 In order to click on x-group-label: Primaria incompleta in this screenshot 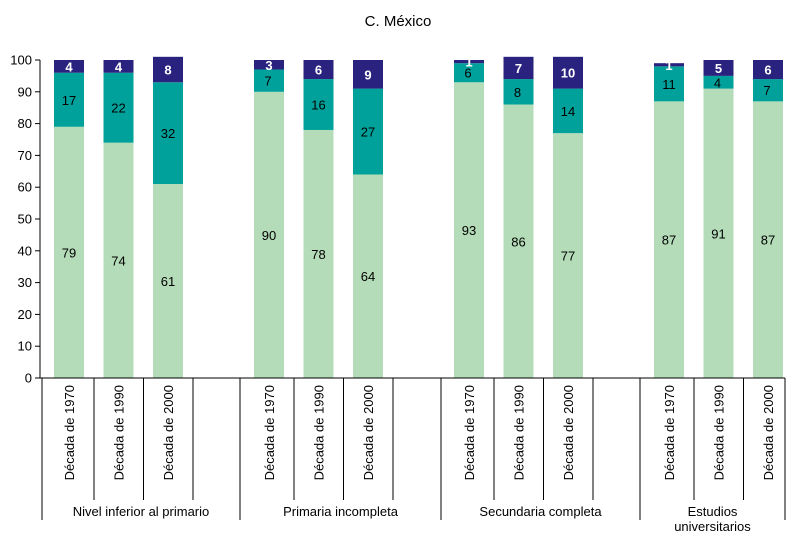, I will do `click(341, 511)`.